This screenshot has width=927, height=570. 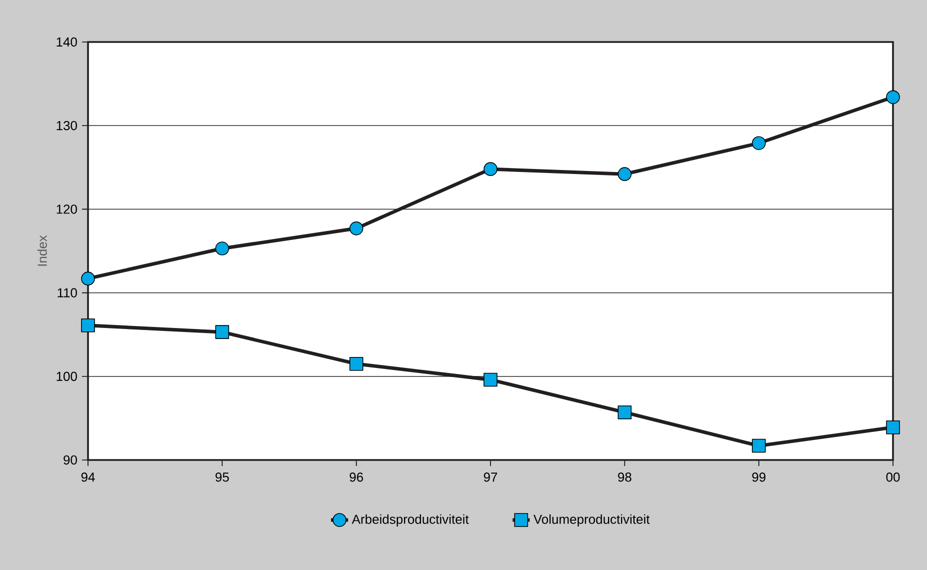 I want to click on legend-label: Volumeproductiviteit, so click(x=591, y=520).